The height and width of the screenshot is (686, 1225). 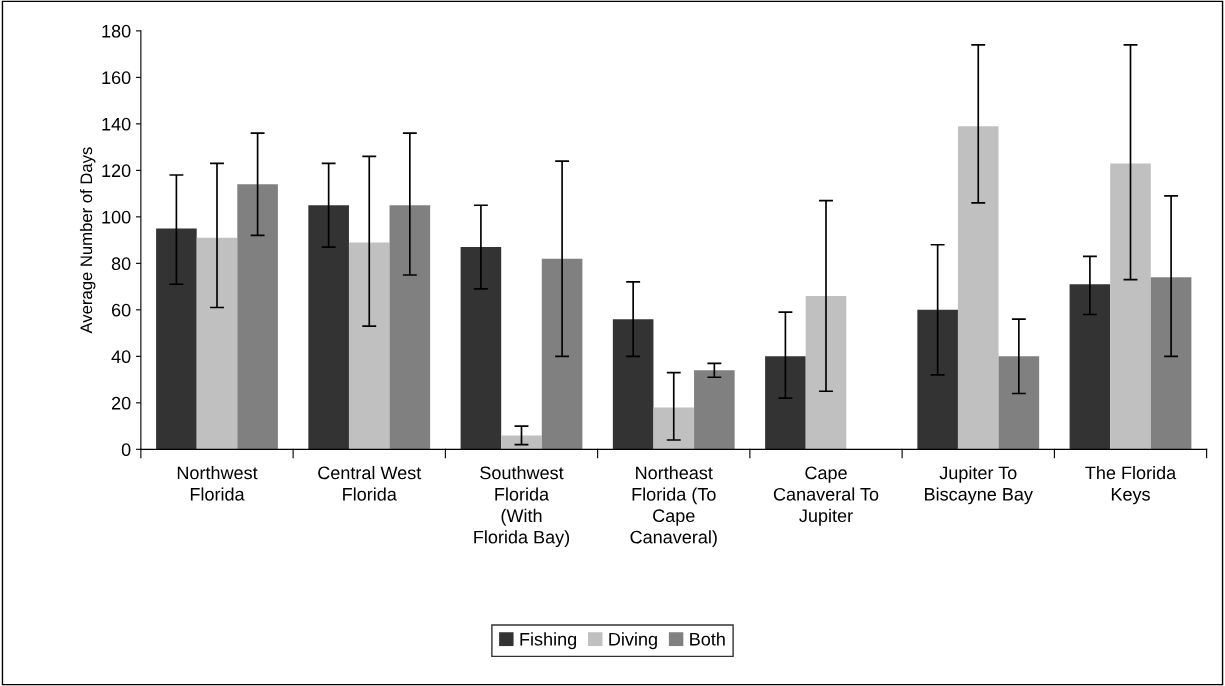 What do you see at coordinates (87, 240) in the screenshot?
I see `y-axis-title: Average Number of Days` at bounding box center [87, 240].